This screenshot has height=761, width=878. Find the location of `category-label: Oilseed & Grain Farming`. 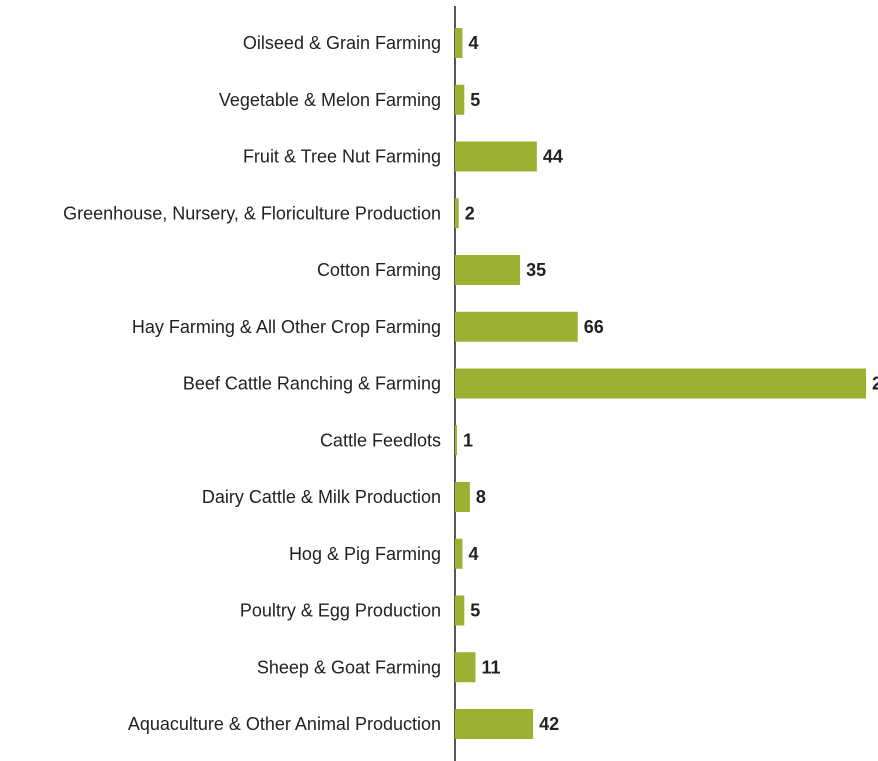

category-label: Oilseed & Grain Farming is located at coordinates (342, 43).